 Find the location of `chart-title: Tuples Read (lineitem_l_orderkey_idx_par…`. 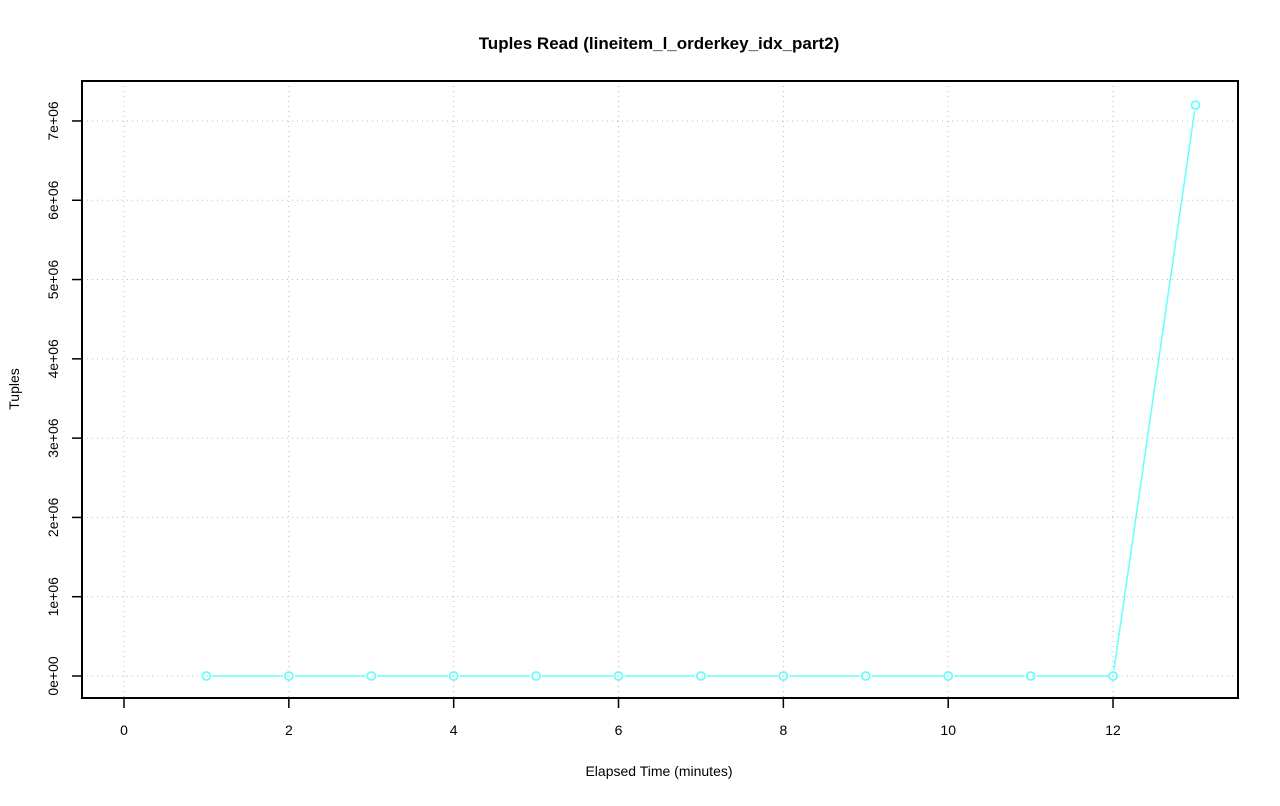

chart-title: Tuples Read (lineitem_l_orderkey_idx_par… is located at coordinates (659, 43).